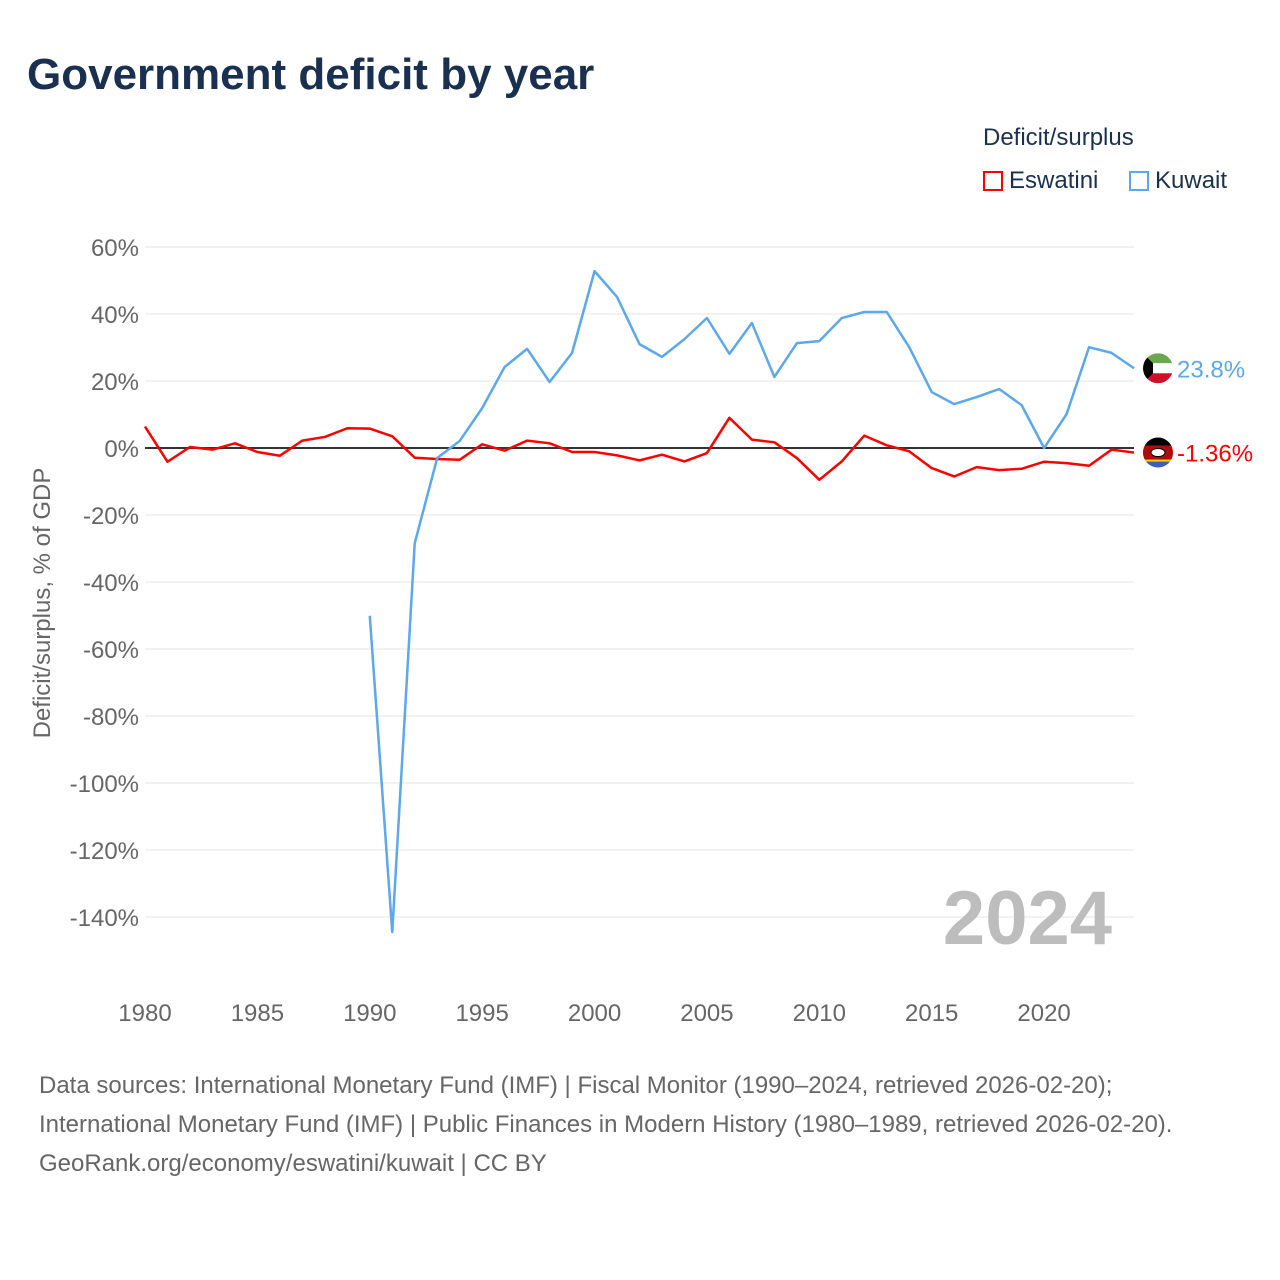 This screenshot has width=1280, height=1280. What do you see at coordinates (111, 650) in the screenshot?
I see `y-tick-label: -60%` at bounding box center [111, 650].